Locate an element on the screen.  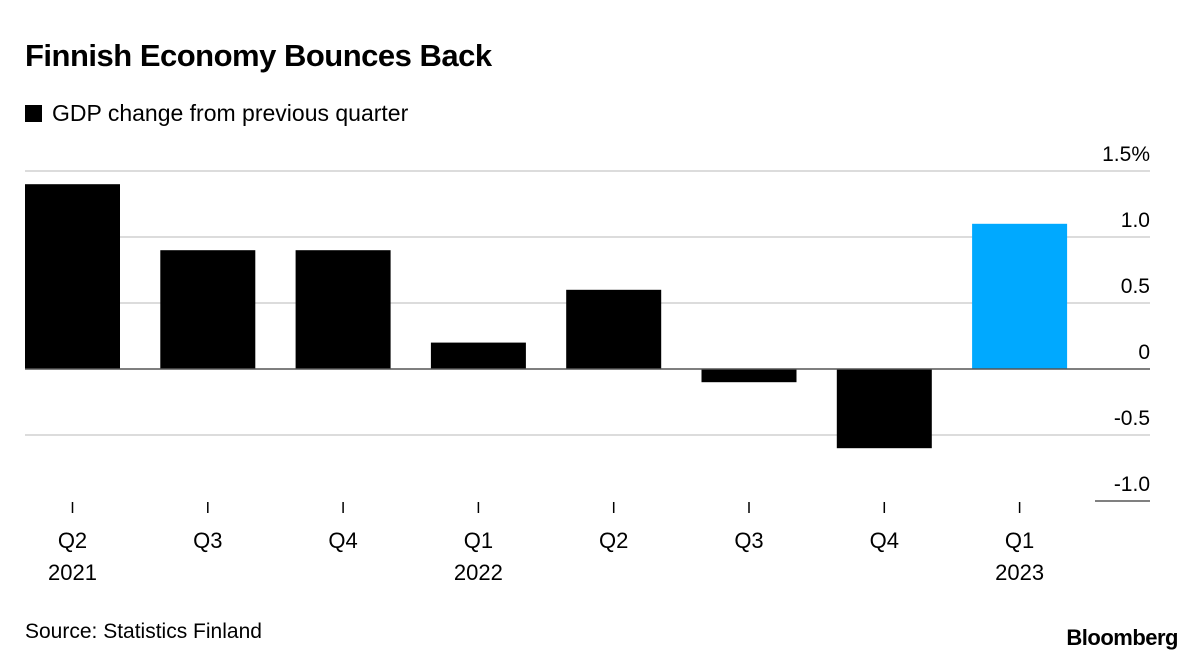
bloomberg-logo: Bloomberg is located at coordinates (1122, 637).